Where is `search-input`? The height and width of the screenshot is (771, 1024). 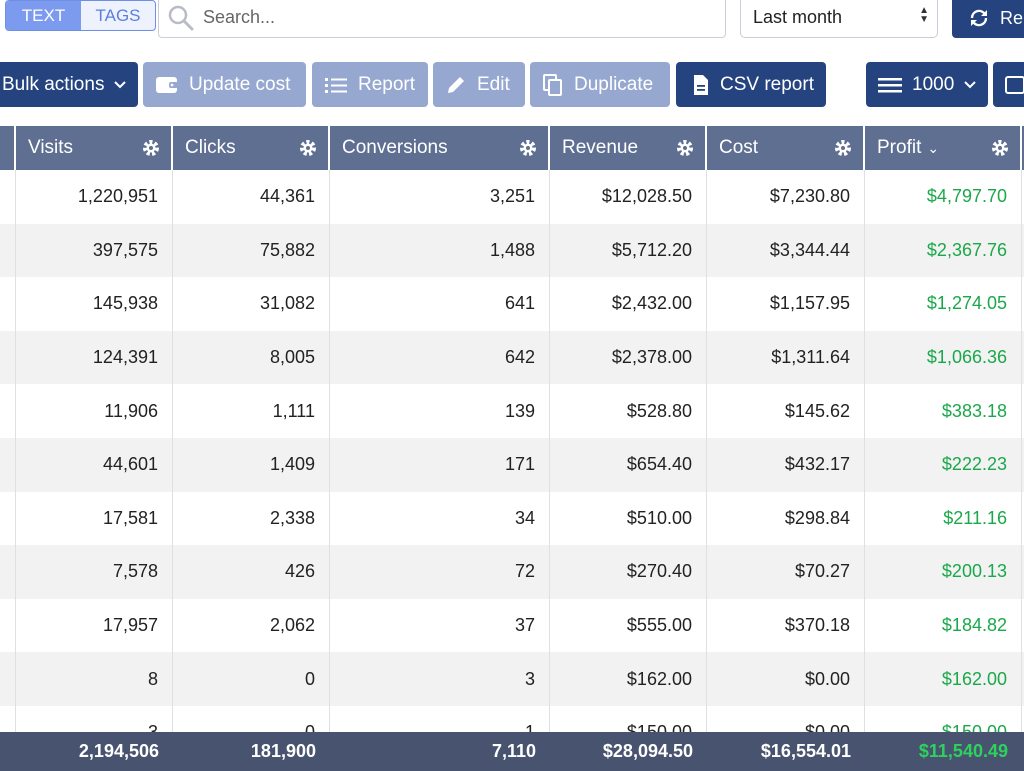 search-input is located at coordinates (443, 17).